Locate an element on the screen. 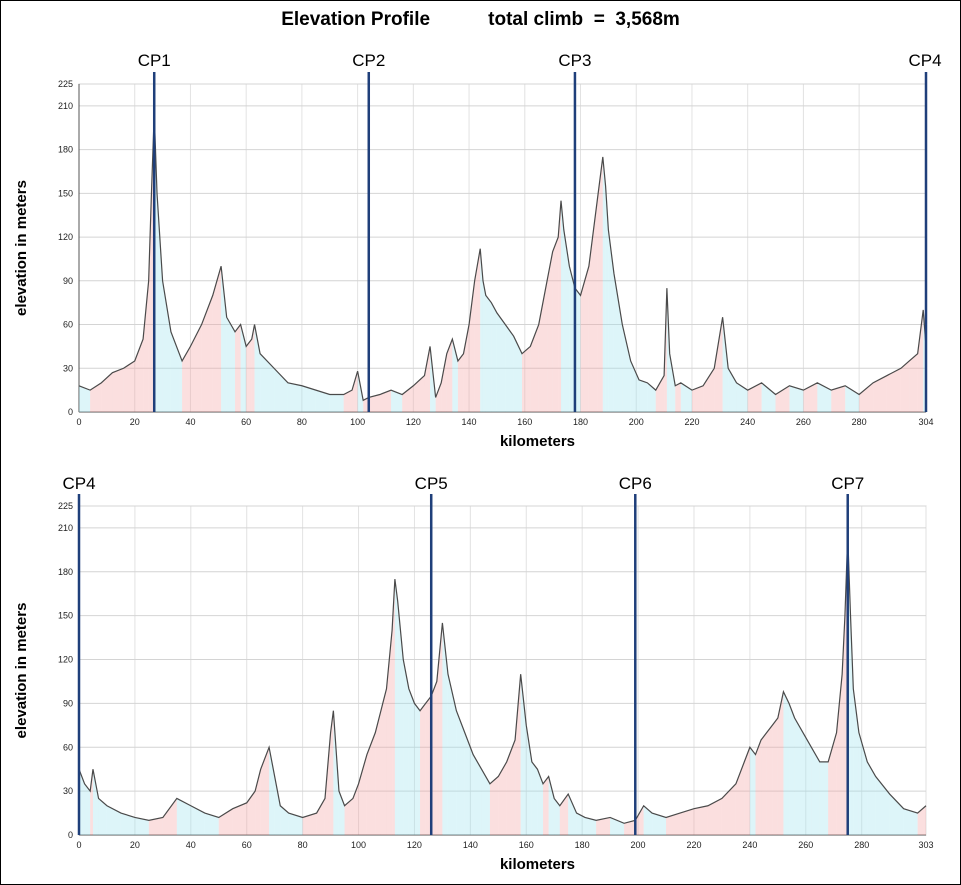 The height and width of the screenshot is (885, 961). x-tick-label: 60 is located at coordinates (246, 422).